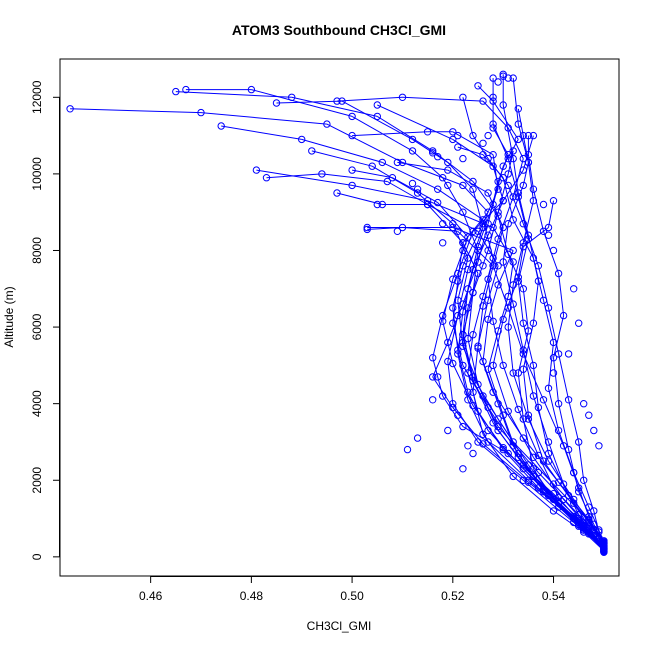  What do you see at coordinates (37, 250) in the screenshot?
I see `y-tick-label: 8000` at bounding box center [37, 250].